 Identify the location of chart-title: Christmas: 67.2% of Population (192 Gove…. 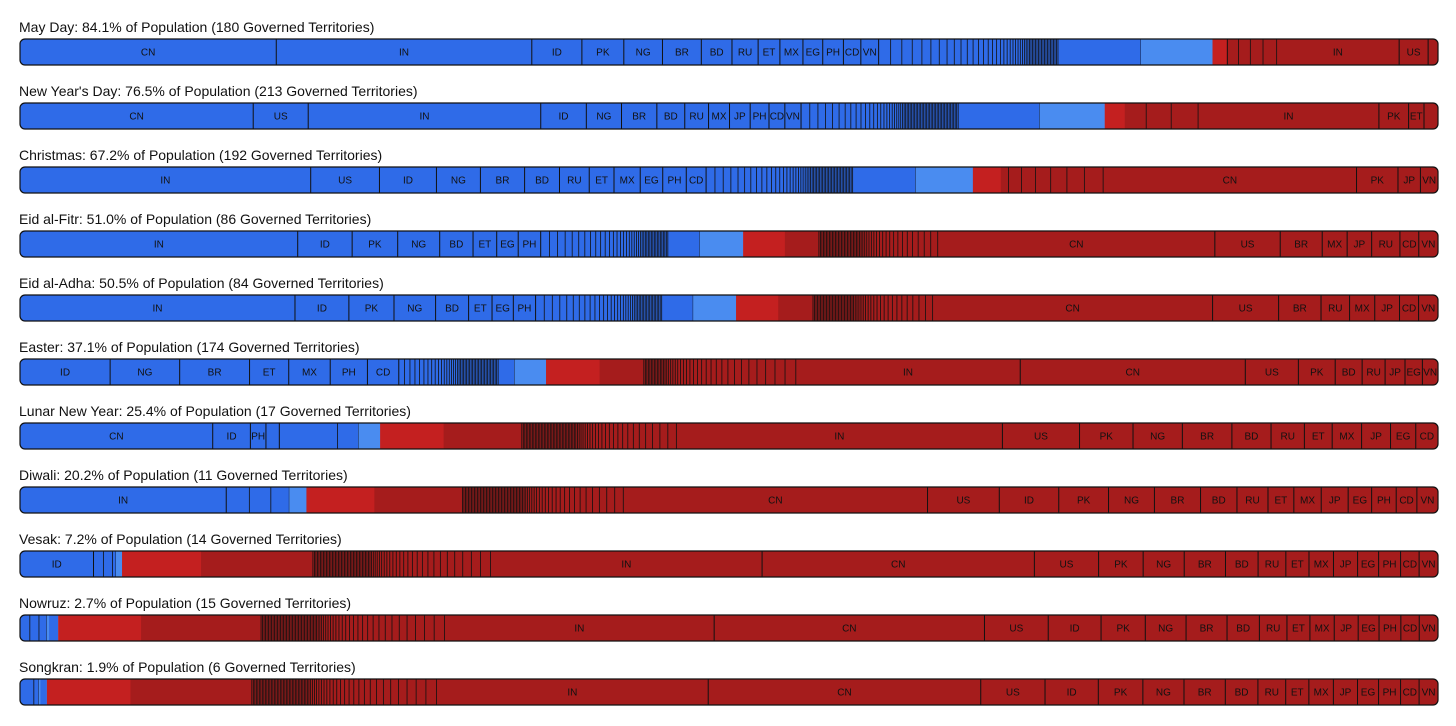
(201, 155).